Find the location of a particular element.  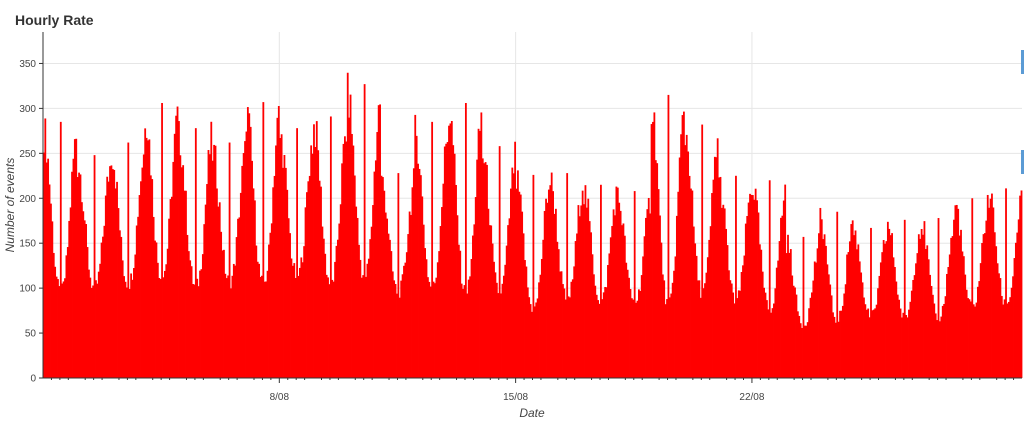

toolbar-handle-bottom is located at coordinates (1022, 162).